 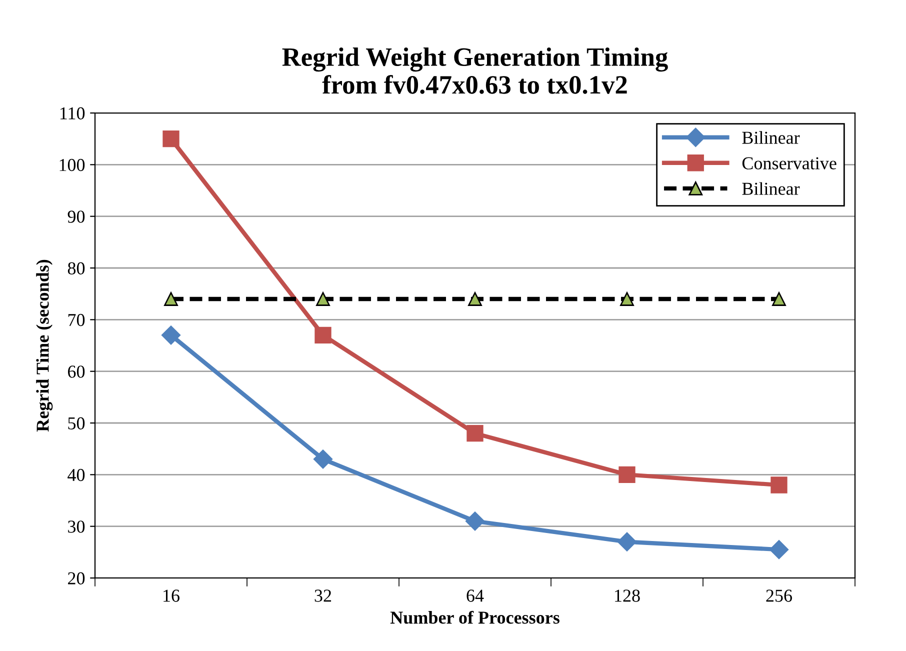 What do you see at coordinates (76, 320) in the screenshot?
I see `y-tick-label: 70` at bounding box center [76, 320].